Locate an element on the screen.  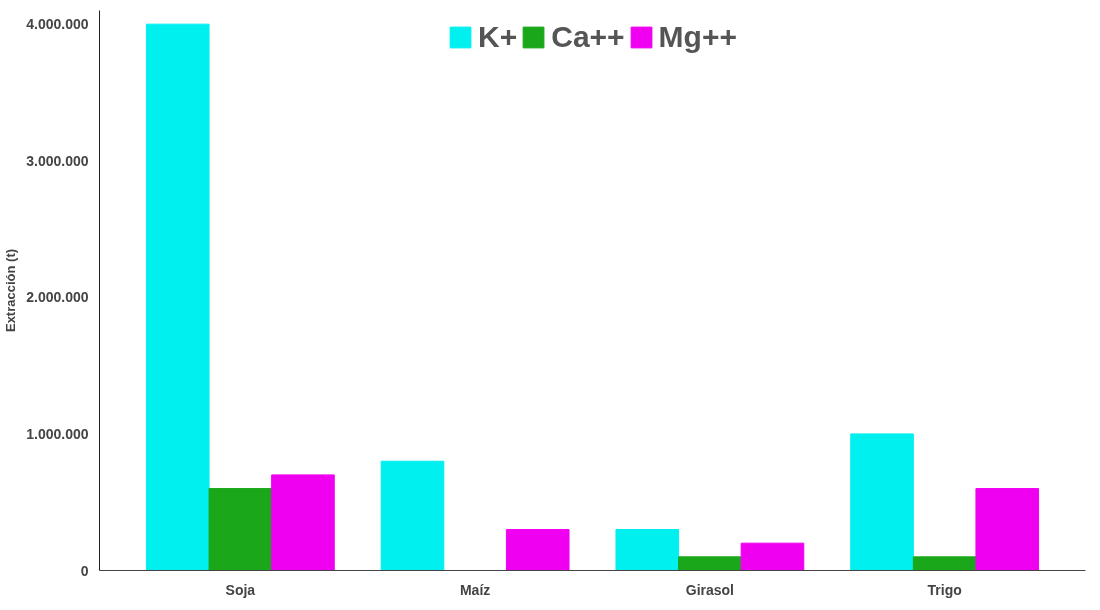
y-tick-label: 3.000.000 is located at coordinates (57, 160).